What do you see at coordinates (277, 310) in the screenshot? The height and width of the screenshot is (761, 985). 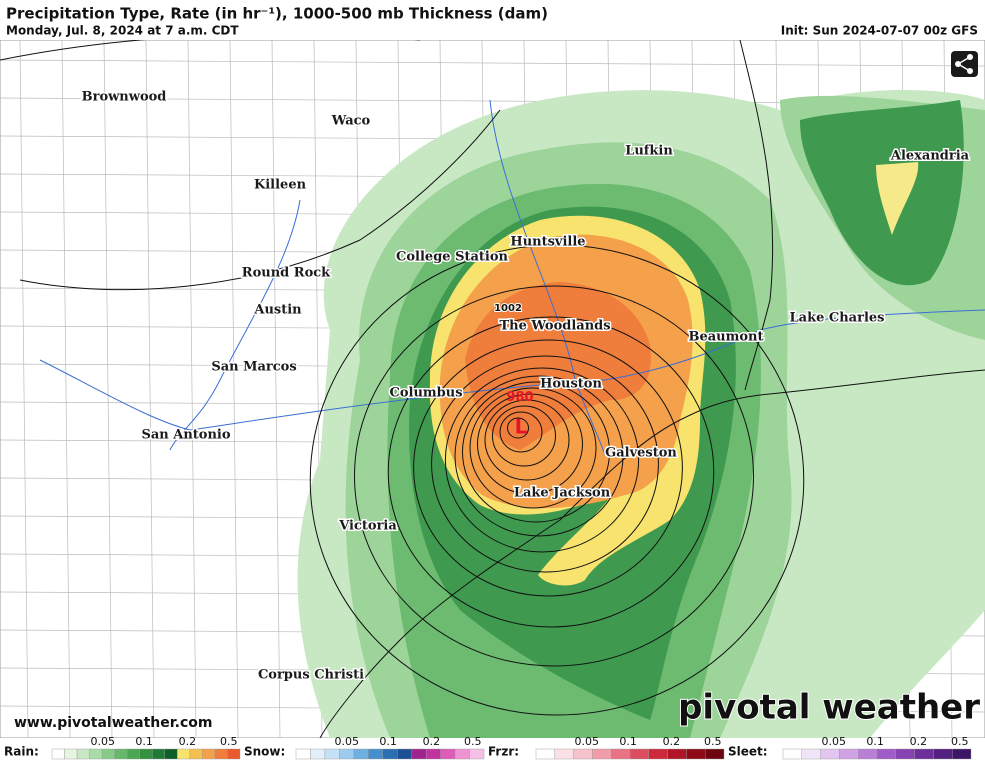 I see `city-label: Austin` at bounding box center [277, 310].